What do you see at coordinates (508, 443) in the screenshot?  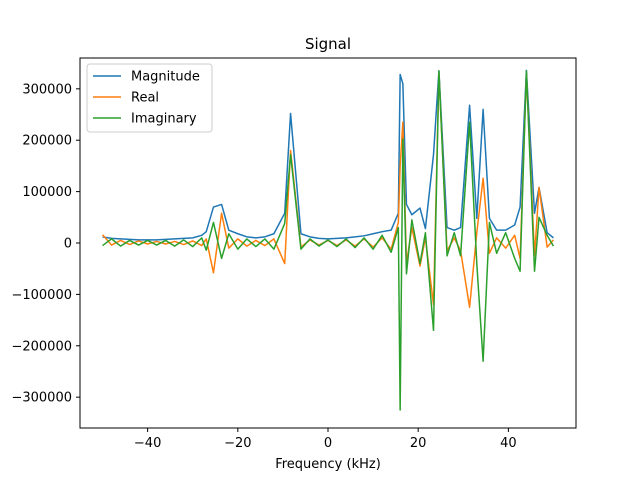 I see `x-tick-label: 40` at bounding box center [508, 443].